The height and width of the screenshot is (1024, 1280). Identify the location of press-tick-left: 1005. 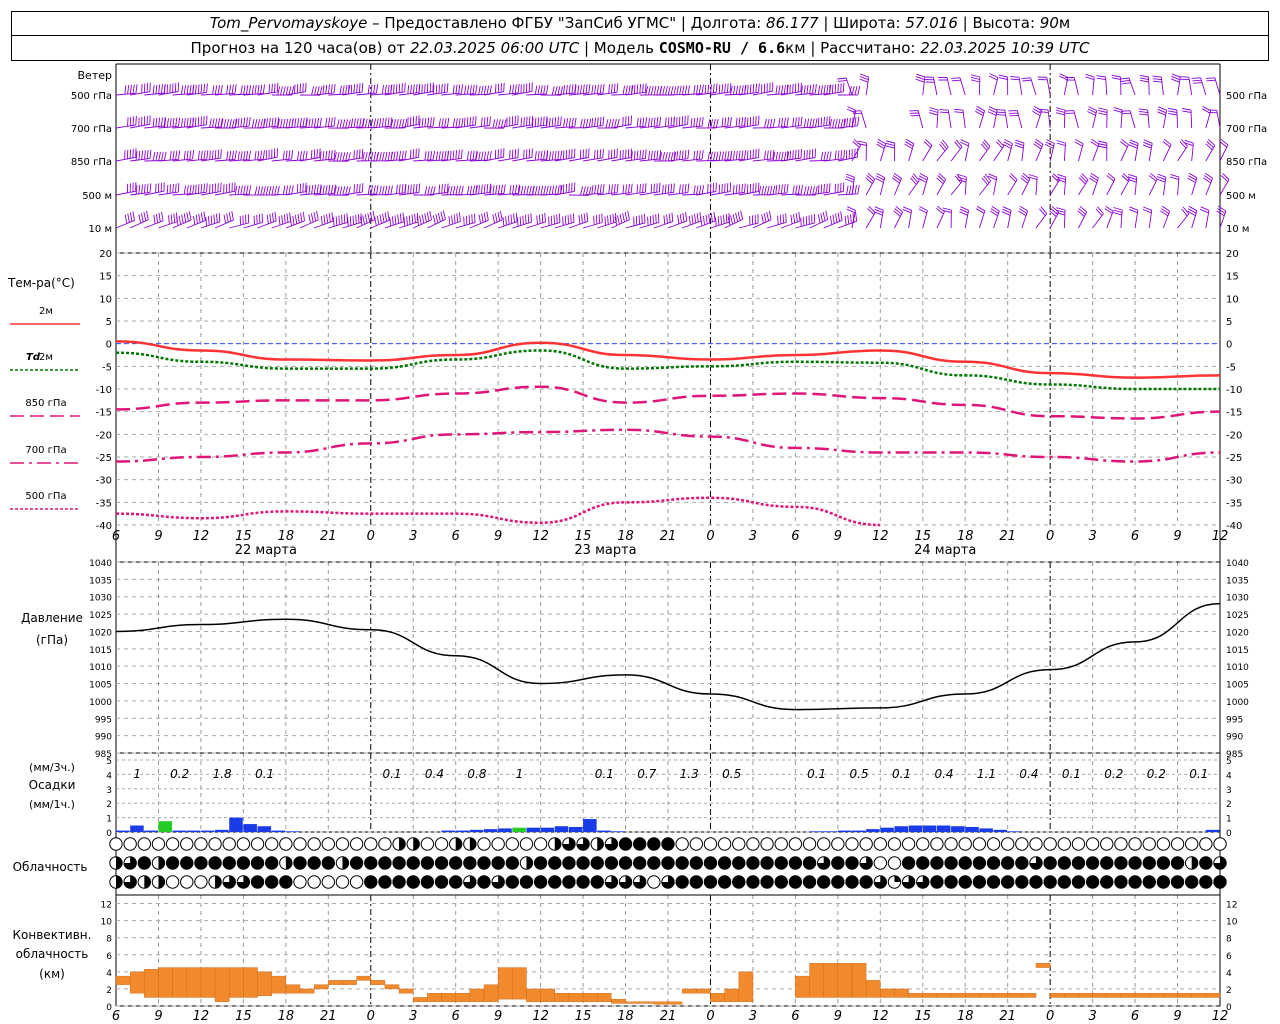
(100, 686).